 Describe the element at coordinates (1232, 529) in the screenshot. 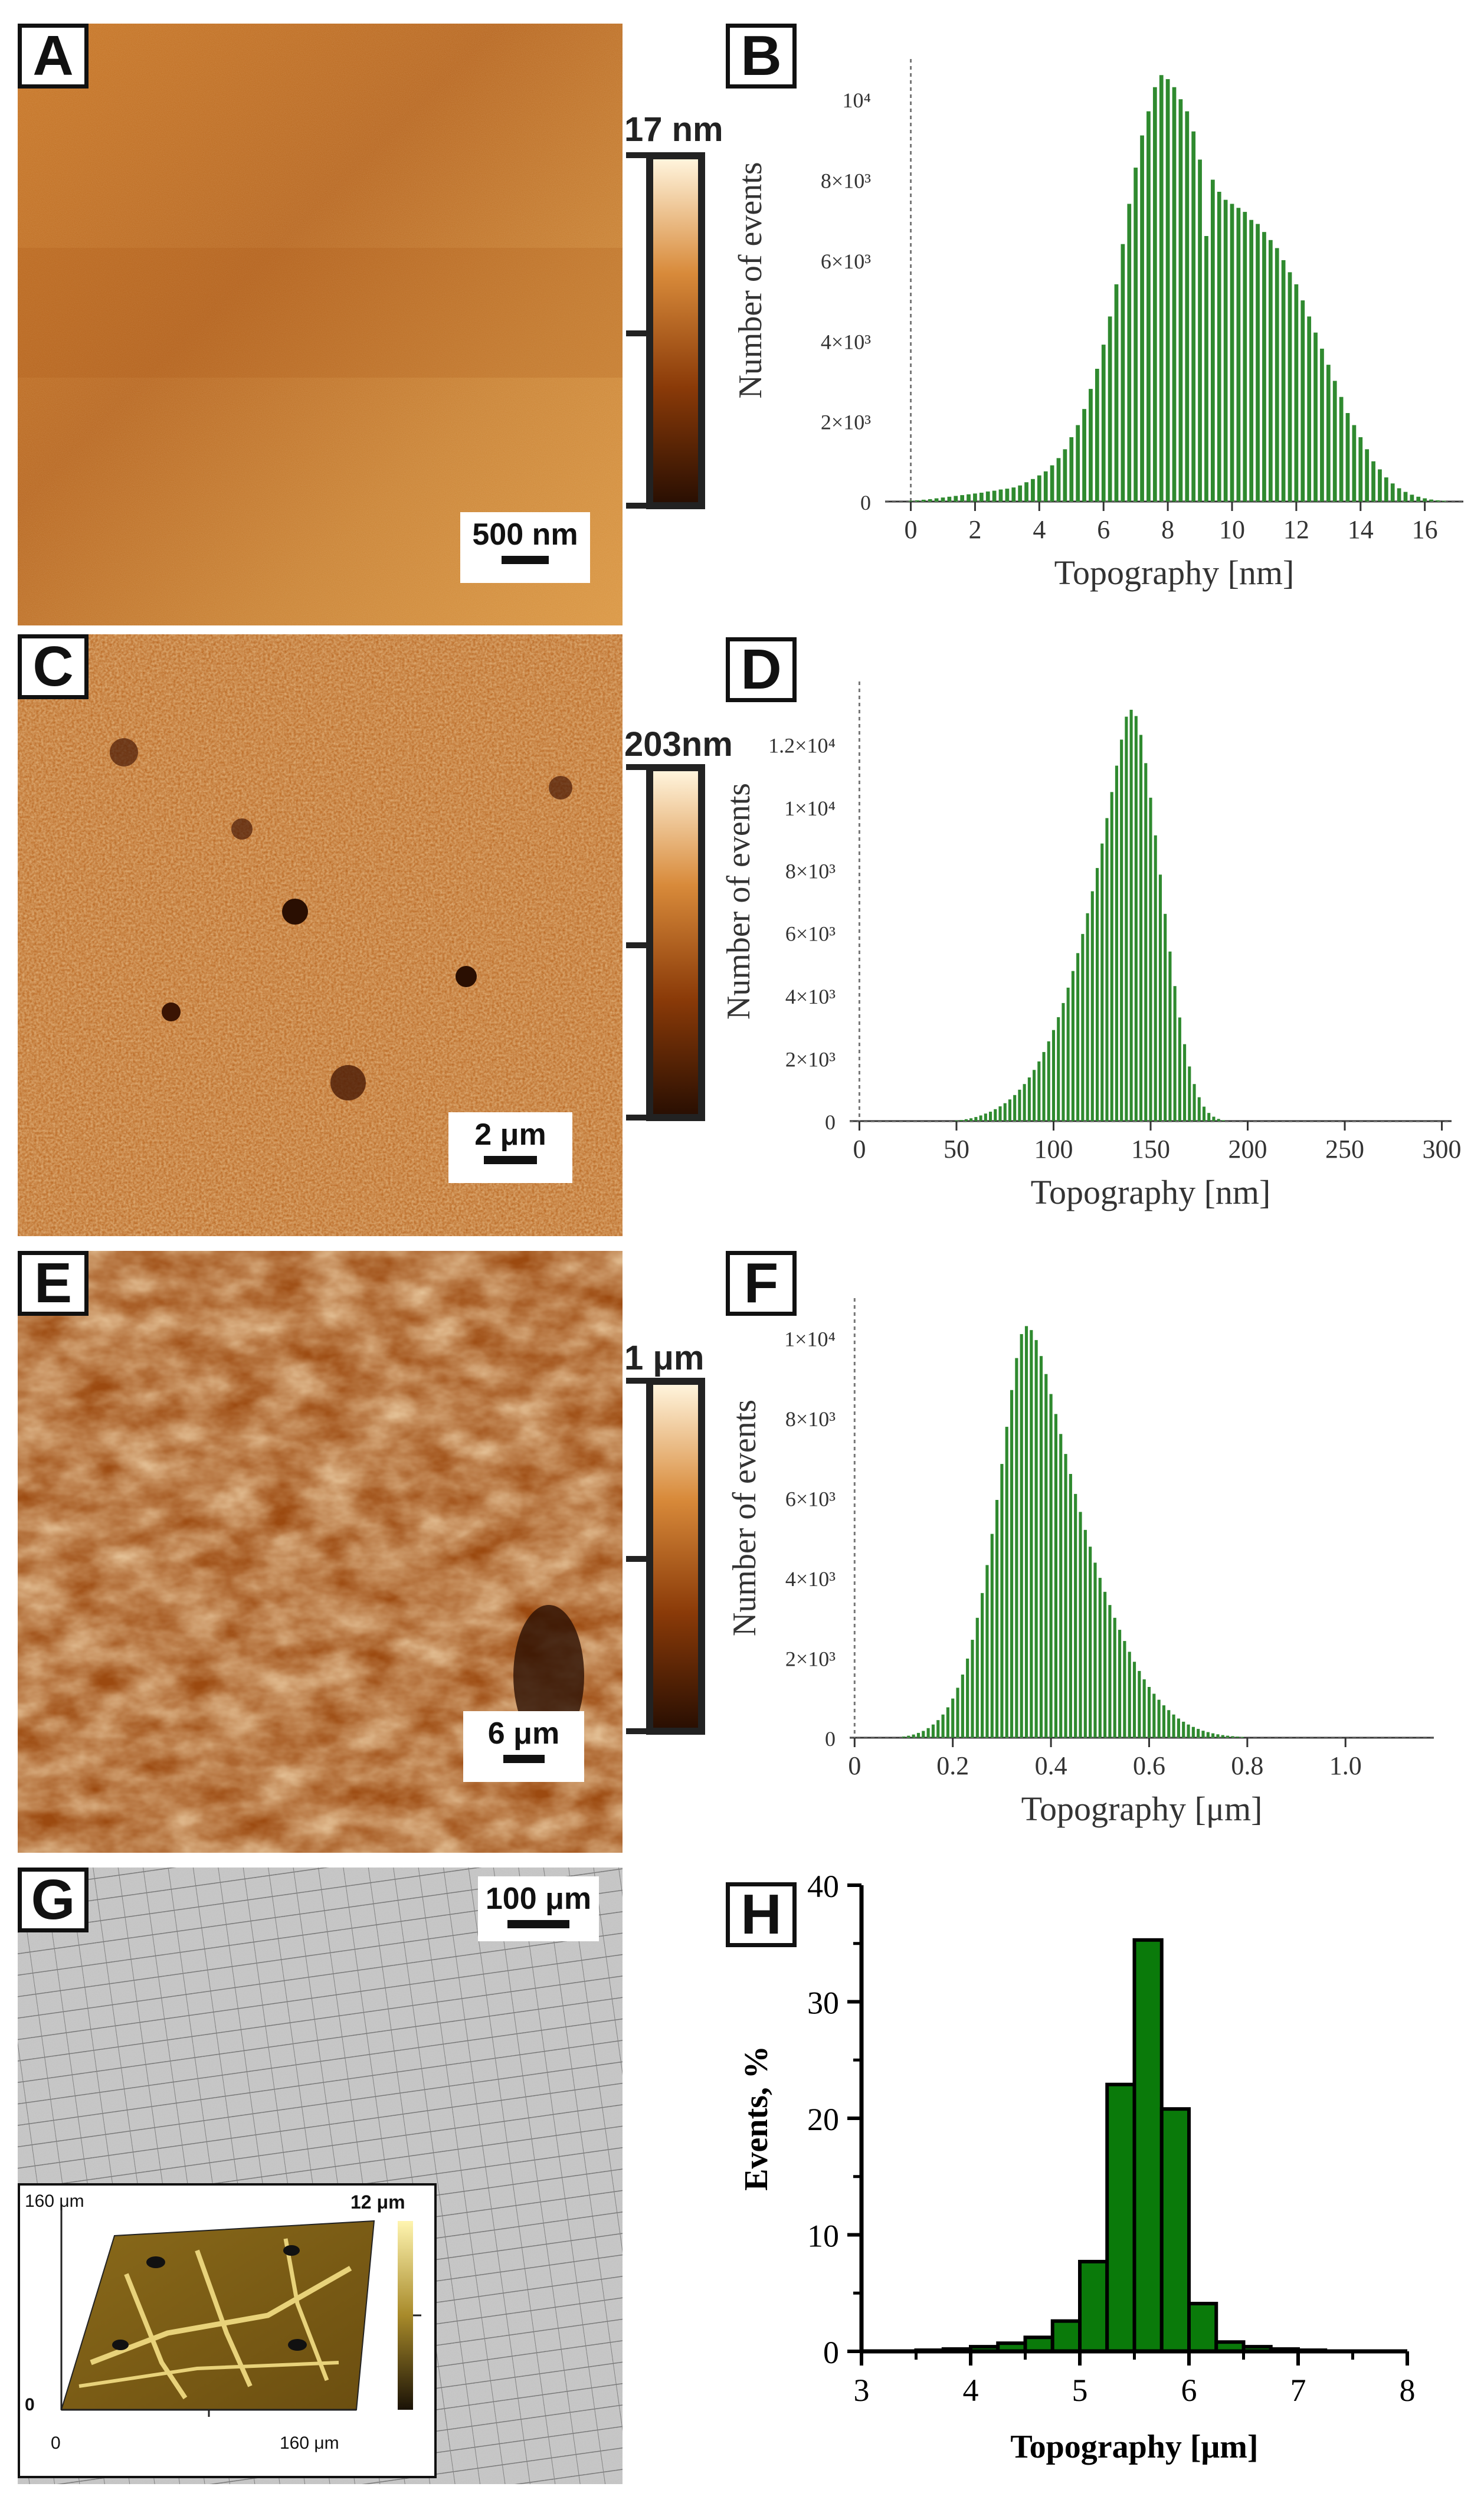

I see `x-tick-label: 10` at that location.